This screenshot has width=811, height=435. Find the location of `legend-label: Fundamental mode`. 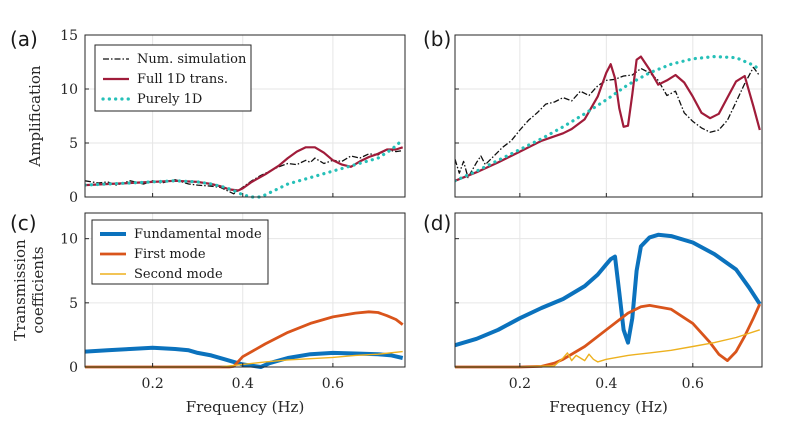

legend-label: Fundamental mode is located at coordinates (198, 234).